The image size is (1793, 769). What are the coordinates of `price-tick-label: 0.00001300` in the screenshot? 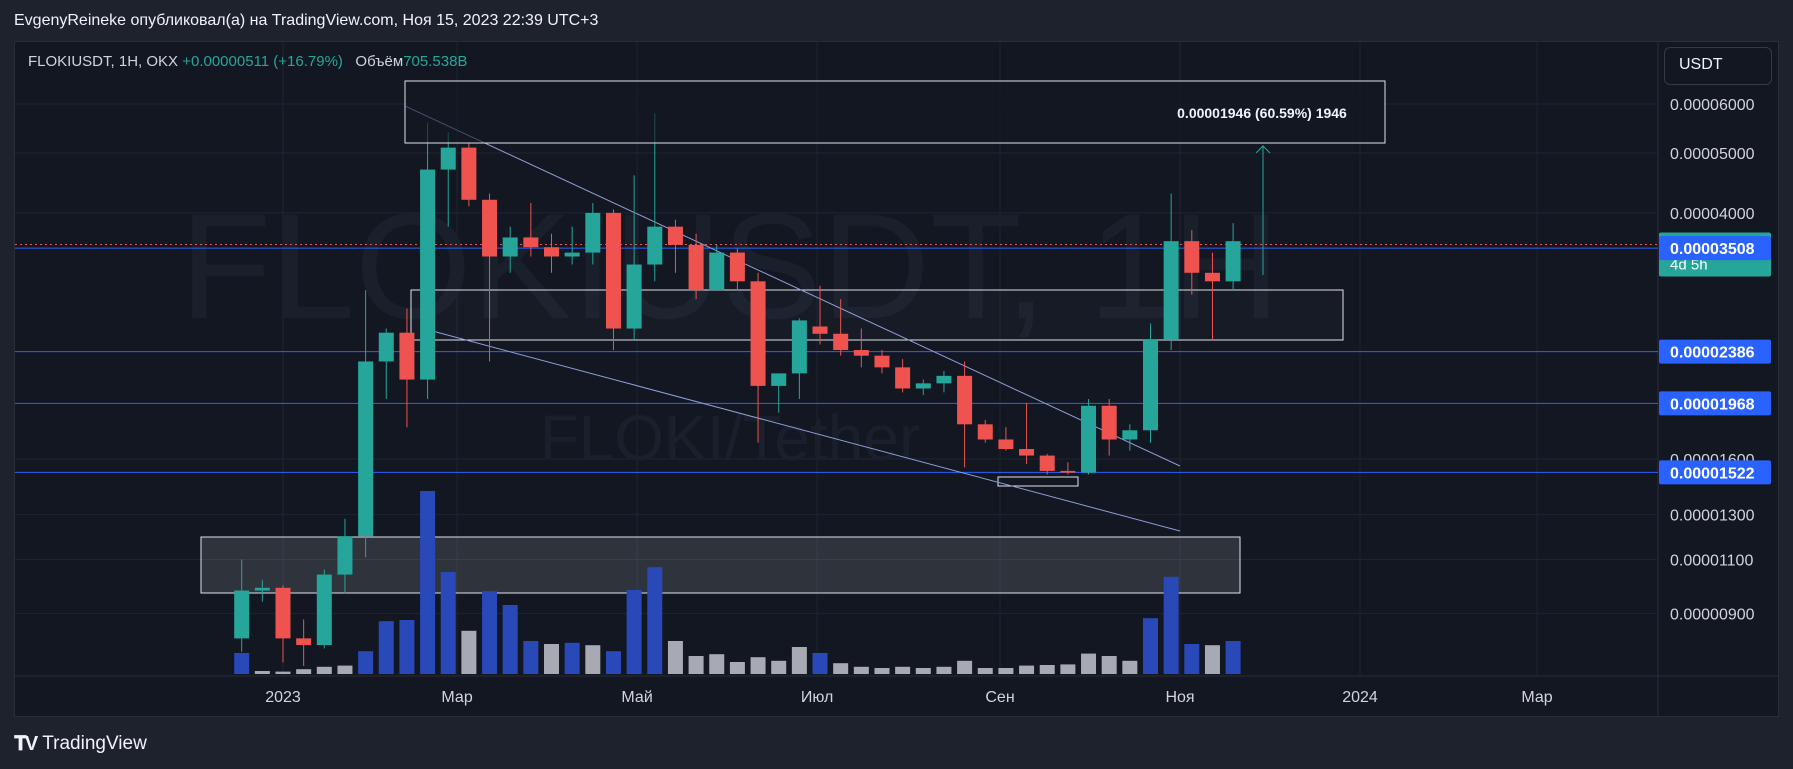 It's located at (1712, 516).